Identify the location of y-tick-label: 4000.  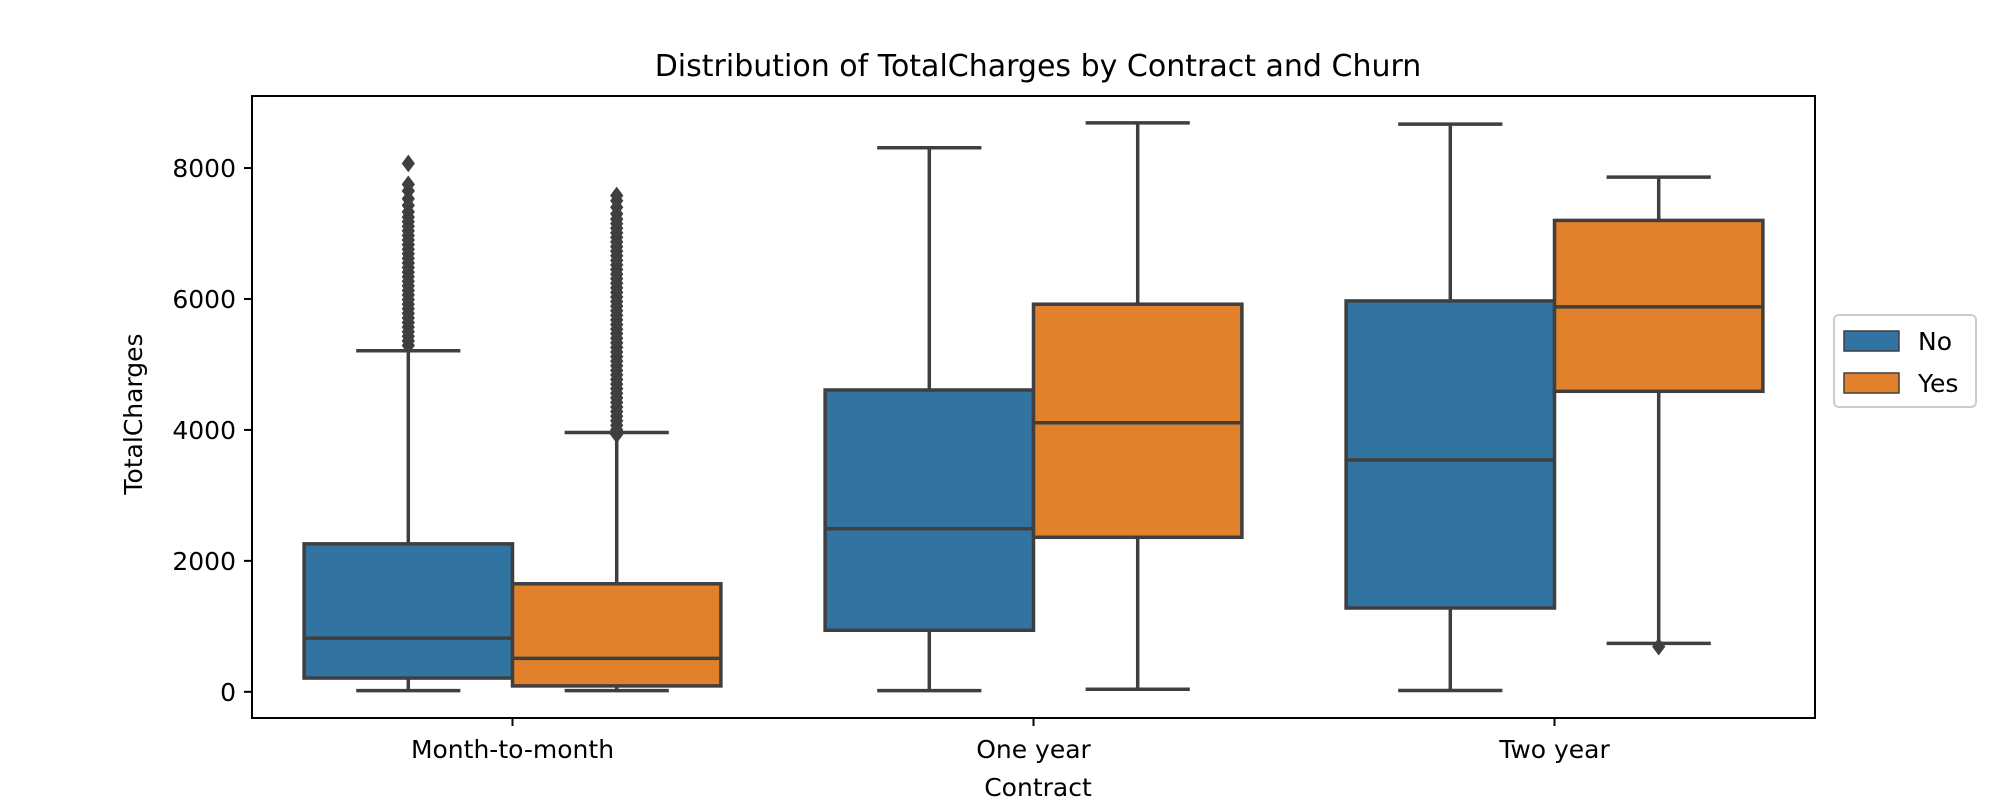
(204, 430).